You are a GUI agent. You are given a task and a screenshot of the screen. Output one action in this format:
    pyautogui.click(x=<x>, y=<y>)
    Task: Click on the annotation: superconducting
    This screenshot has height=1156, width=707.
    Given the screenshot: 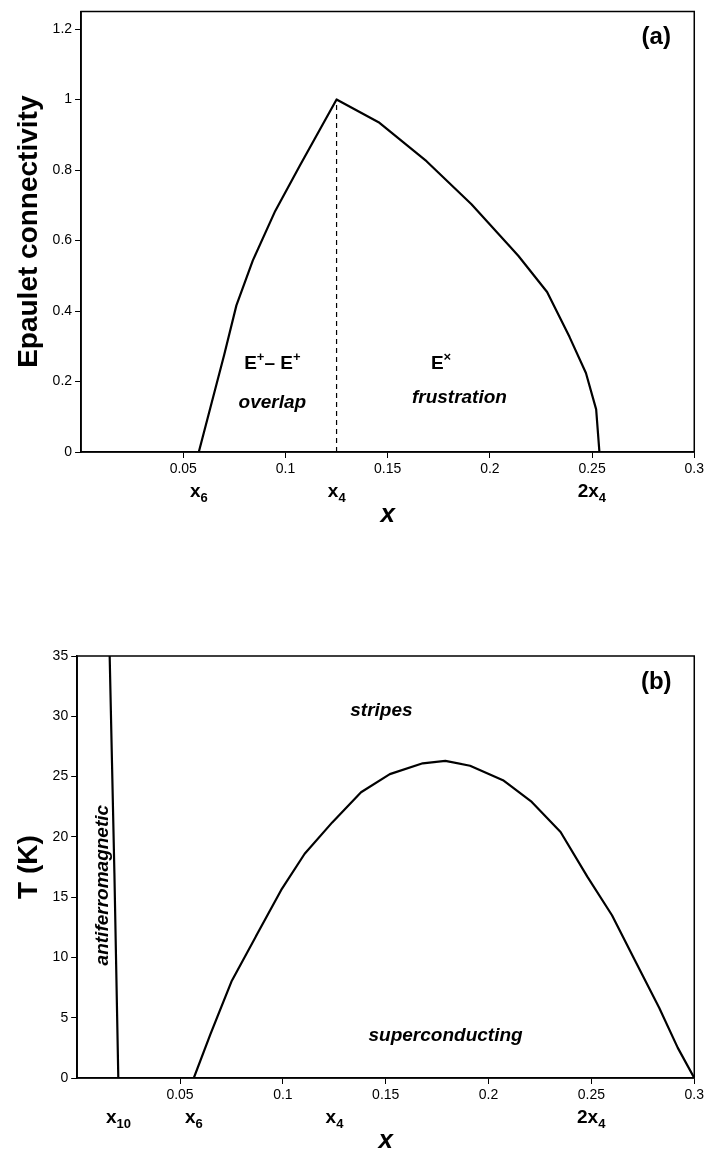 What is the action you would take?
    pyautogui.click(x=446, y=1035)
    